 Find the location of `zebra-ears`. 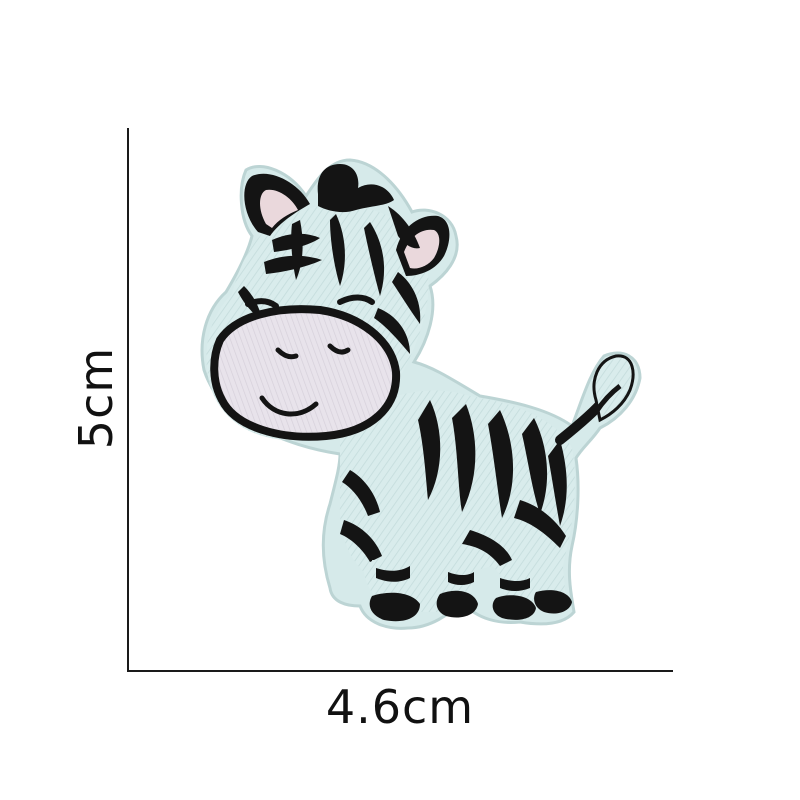

zebra-ears is located at coordinates (347, 224).